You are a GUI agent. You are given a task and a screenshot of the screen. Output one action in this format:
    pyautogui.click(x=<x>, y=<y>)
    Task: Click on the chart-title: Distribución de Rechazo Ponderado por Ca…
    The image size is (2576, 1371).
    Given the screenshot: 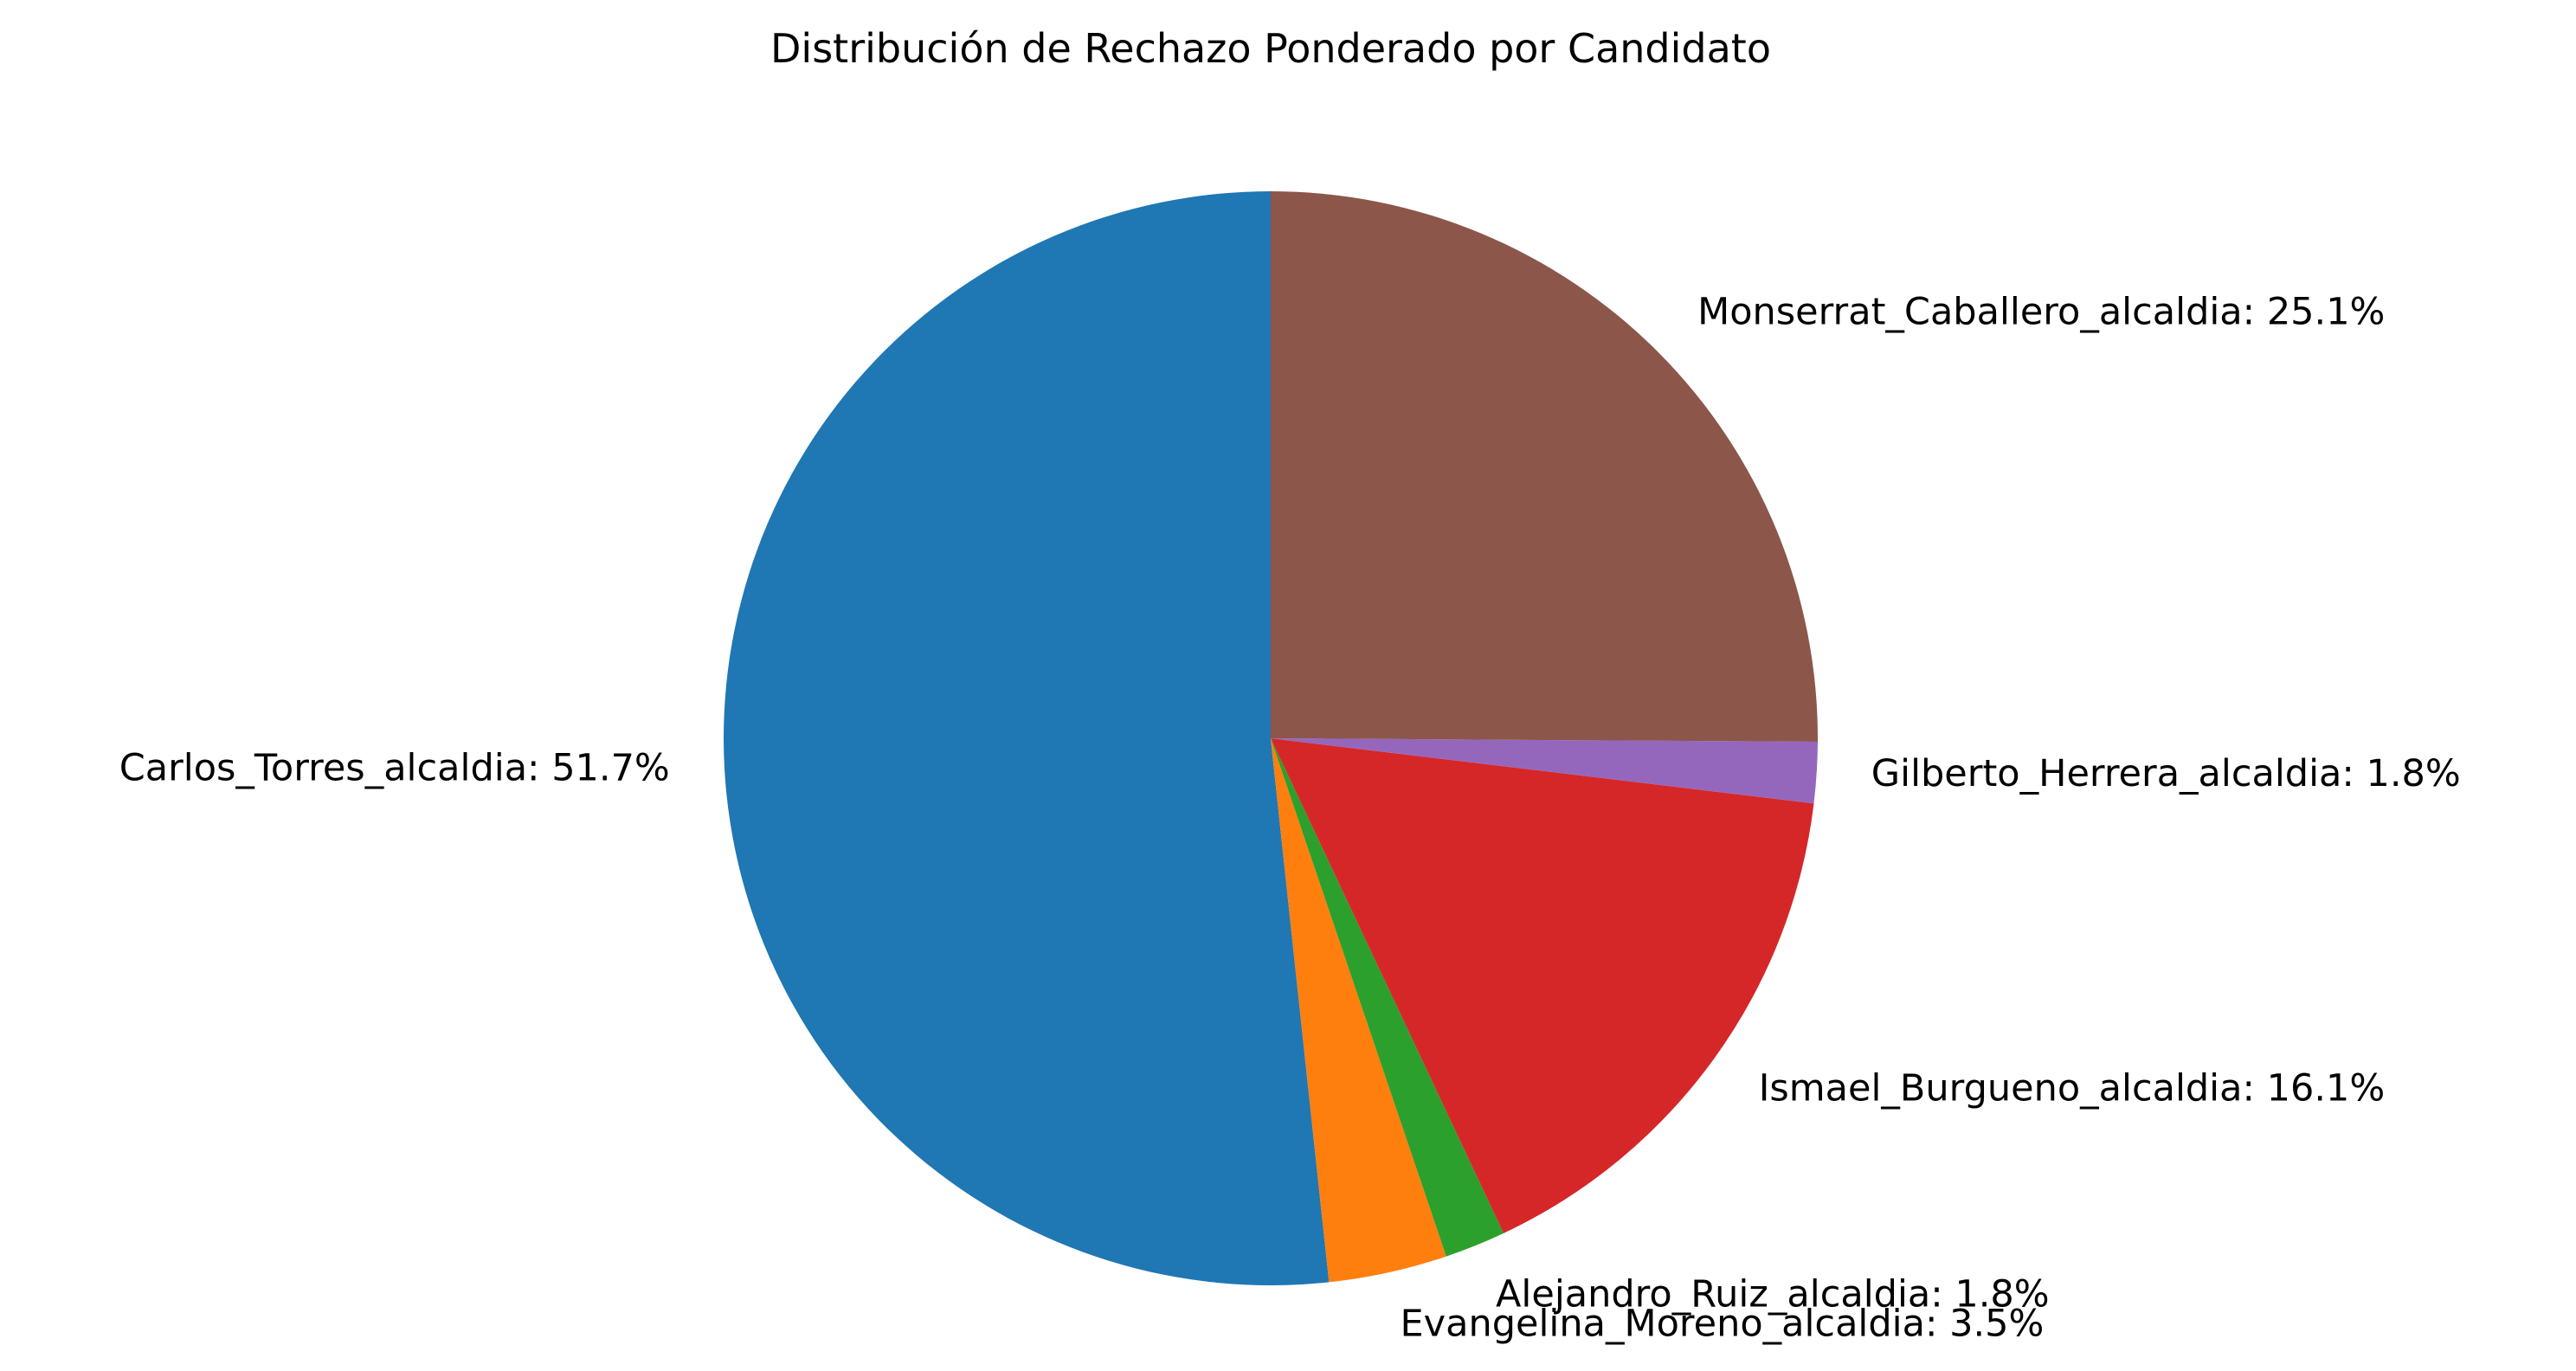 What is the action you would take?
    pyautogui.click(x=1270, y=48)
    